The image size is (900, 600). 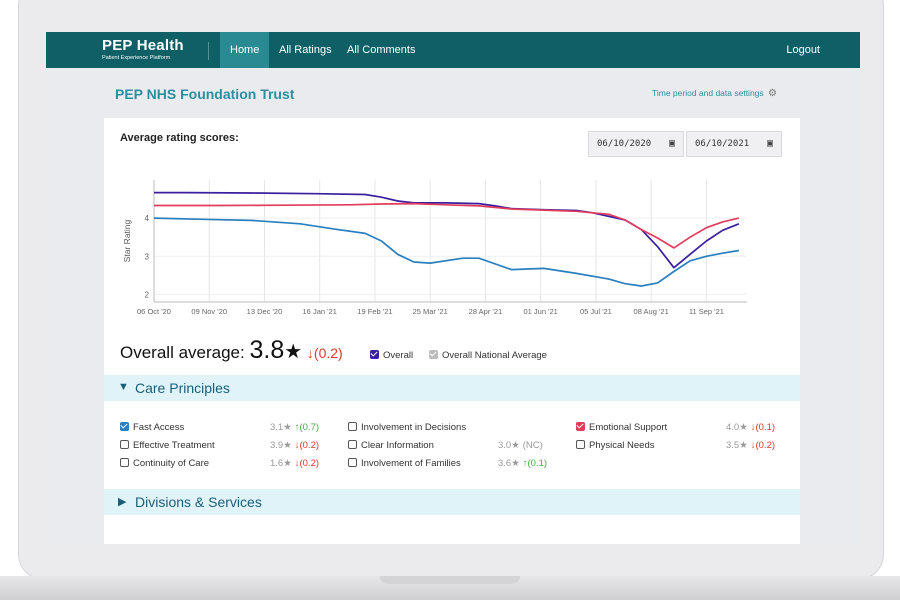 What do you see at coordinates (622, 445) in the screenshot?
I see `care-principle-label: Physical Needs` at bounding box center [622, 445].